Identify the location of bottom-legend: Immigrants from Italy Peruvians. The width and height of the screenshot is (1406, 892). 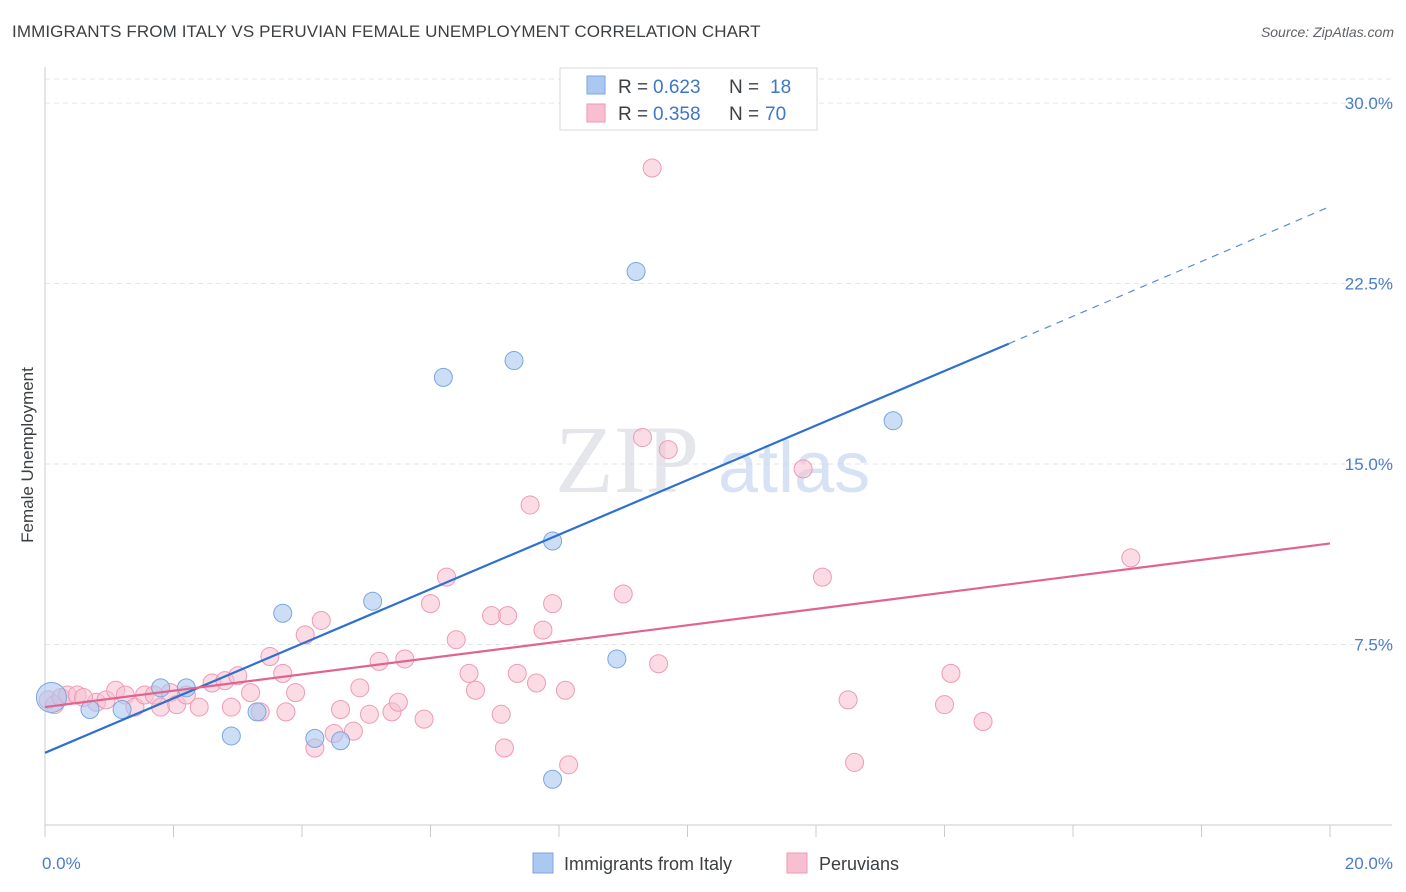
(715, 863).